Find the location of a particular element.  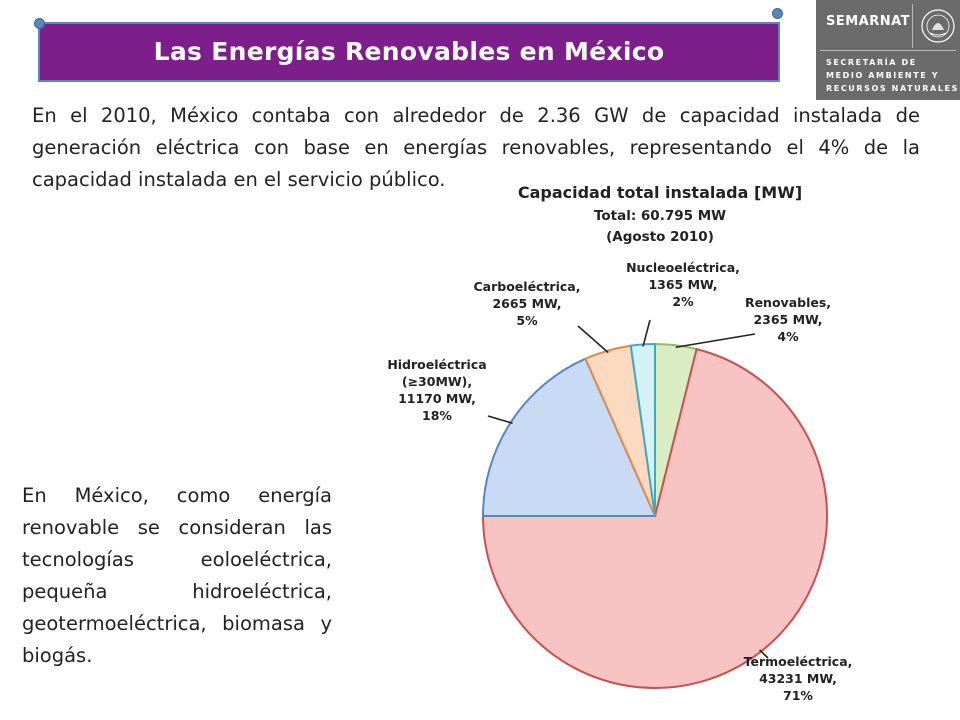

slice-label: 11170 MW, is located at coordinates (437, 398).